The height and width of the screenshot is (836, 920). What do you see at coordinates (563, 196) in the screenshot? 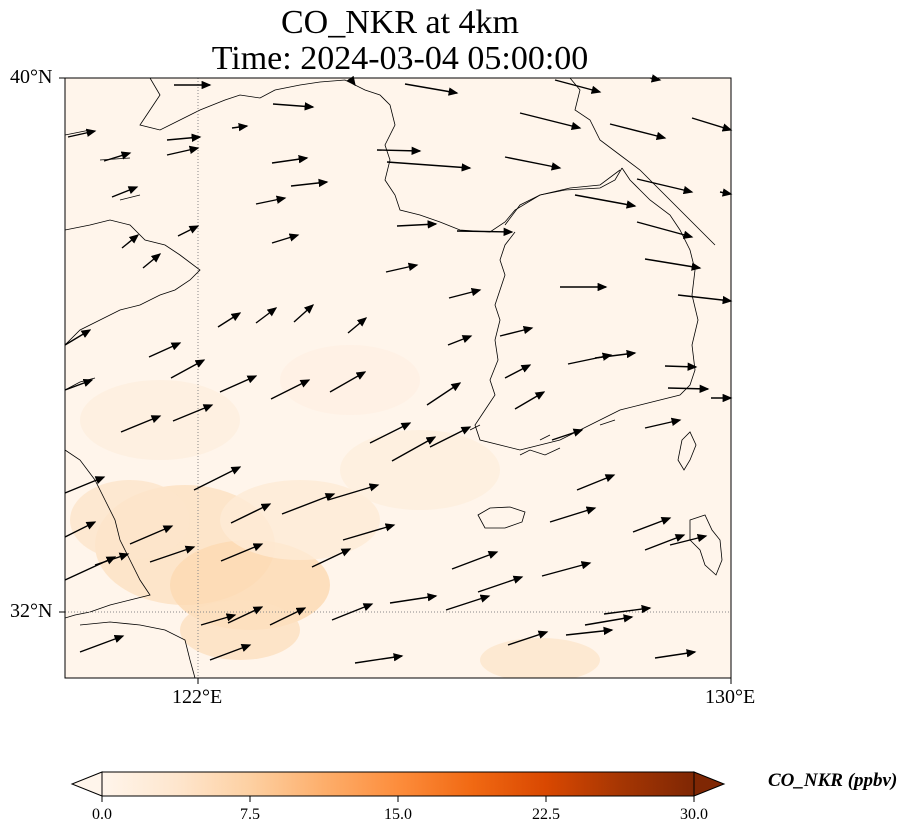
I see `coastline-river-korea-border` at bounding box center [563, 196].